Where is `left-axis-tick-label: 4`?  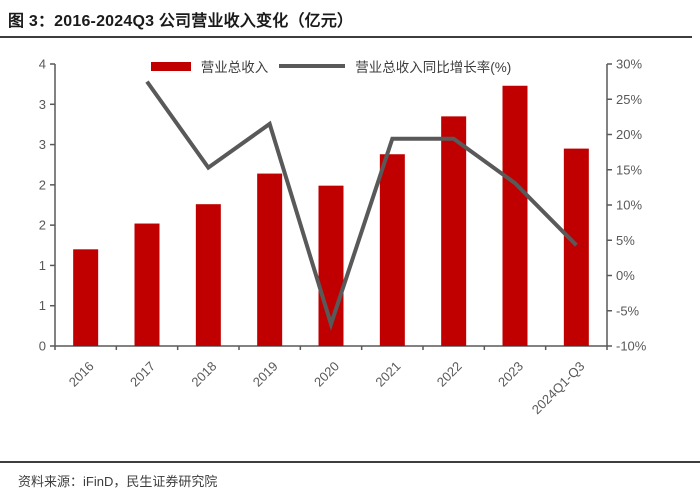
left-axis-tick-label: 4 is located at coordinates (42, 64).